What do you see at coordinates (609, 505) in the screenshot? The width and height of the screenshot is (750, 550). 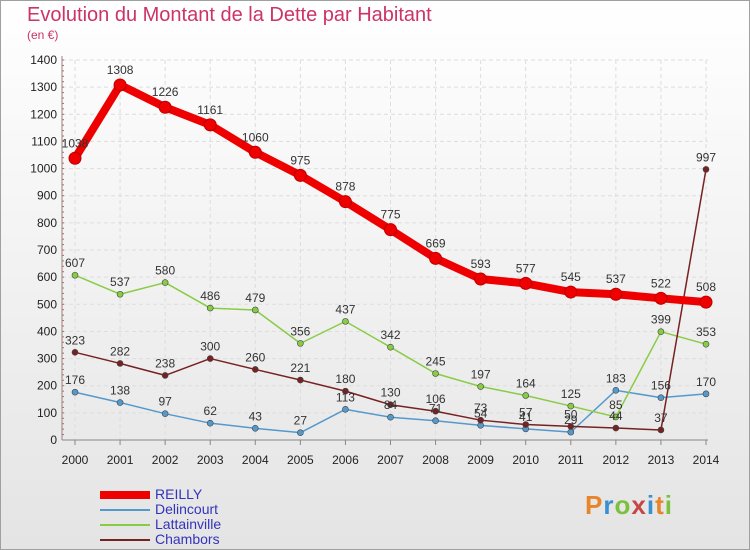 I see `logo-letter: r` at bounding box center [609, 505].